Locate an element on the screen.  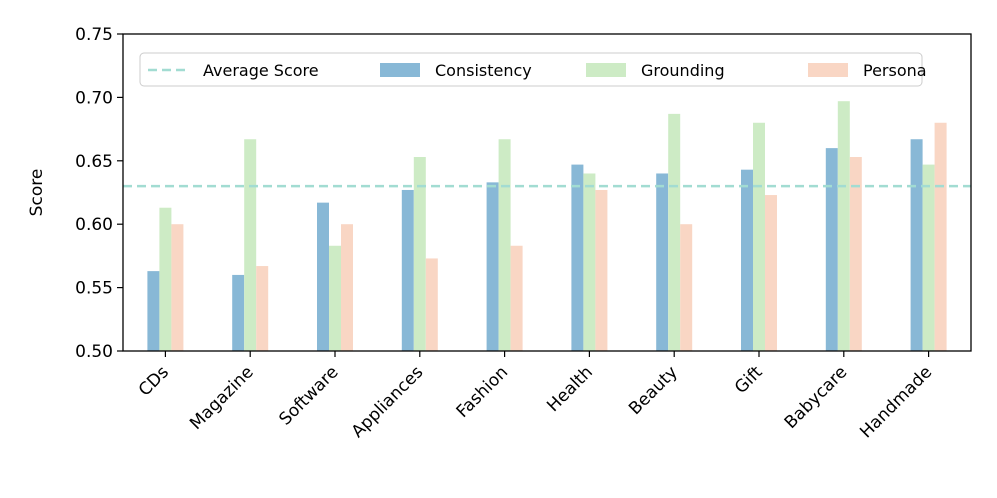
y-tick-label: 0.50 is located at coordinates (94, 352).